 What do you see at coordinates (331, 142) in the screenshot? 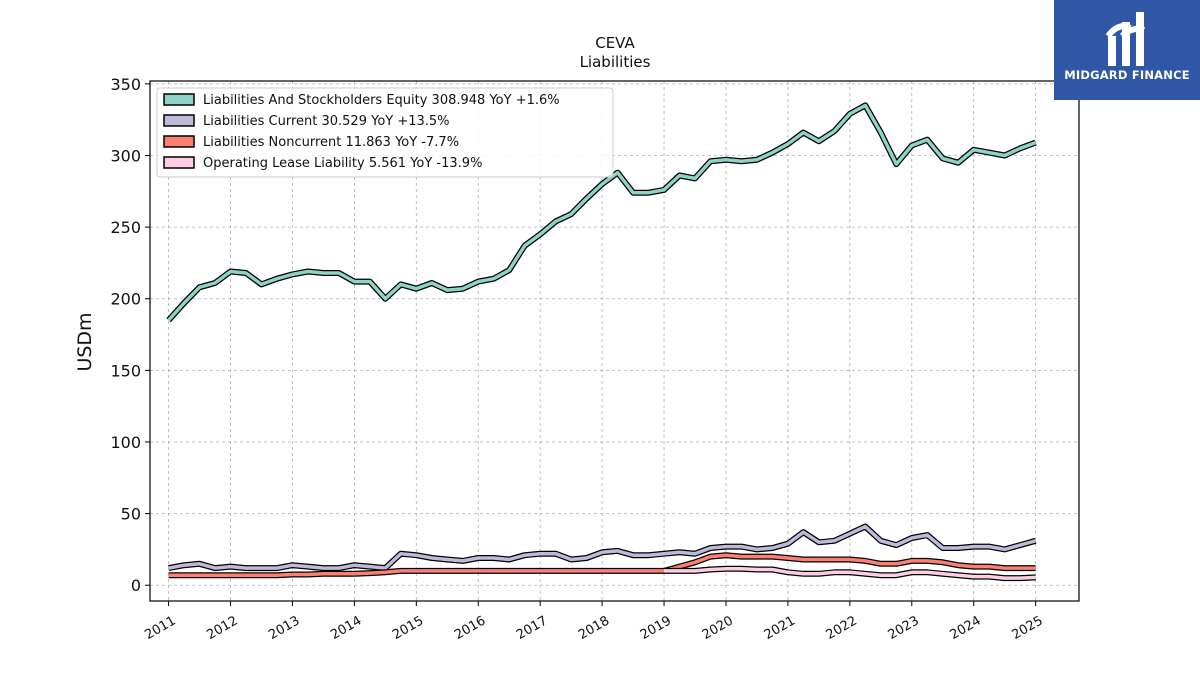
I see `legend-label: Liabilities Noncurrent 11.863 YoY -7.7%` at bounding box center [331, 142].